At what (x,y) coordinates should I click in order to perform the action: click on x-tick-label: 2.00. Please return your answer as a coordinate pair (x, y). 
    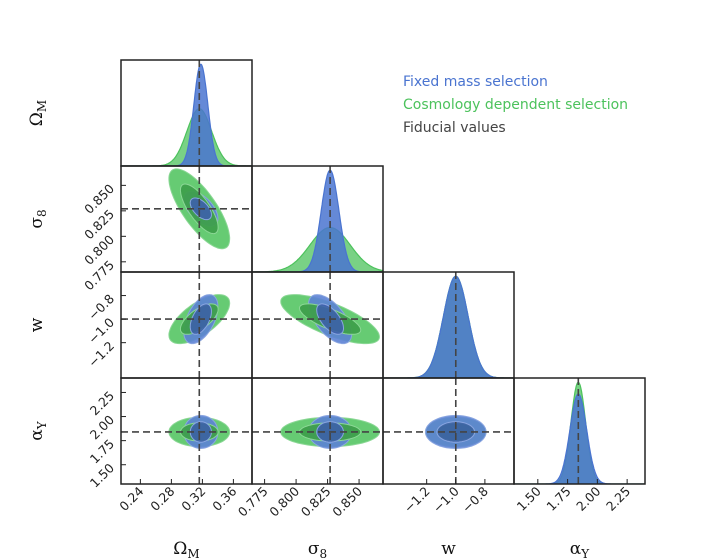
    Looking at the image, I should click on (588, 498).